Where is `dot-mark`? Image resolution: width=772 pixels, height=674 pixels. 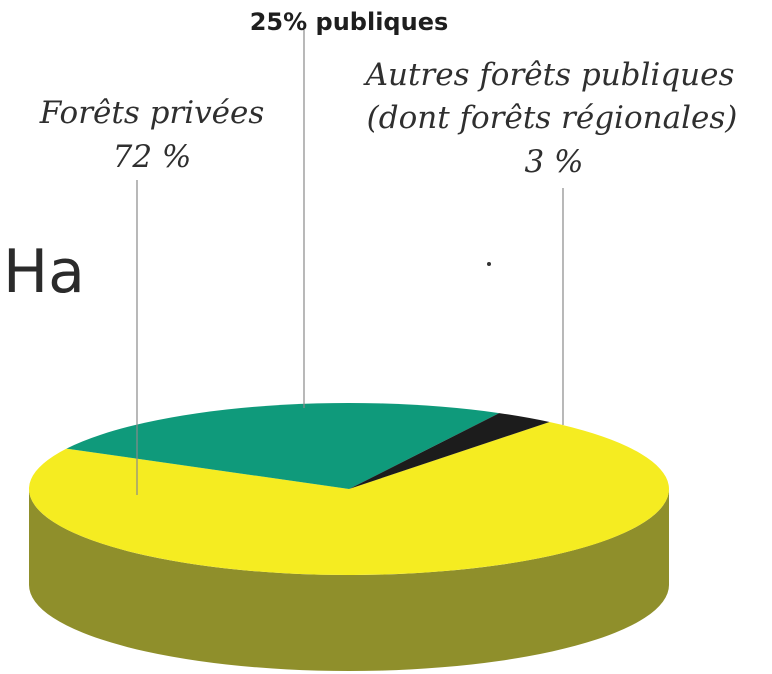
dot-mark is located at coordinates (489, 264).